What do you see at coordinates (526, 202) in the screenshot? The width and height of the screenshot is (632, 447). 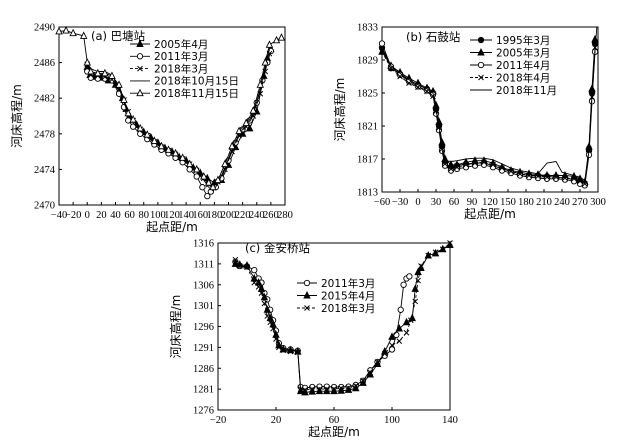 I see `x-tick-label: 180` at bounding box center [526, 202].